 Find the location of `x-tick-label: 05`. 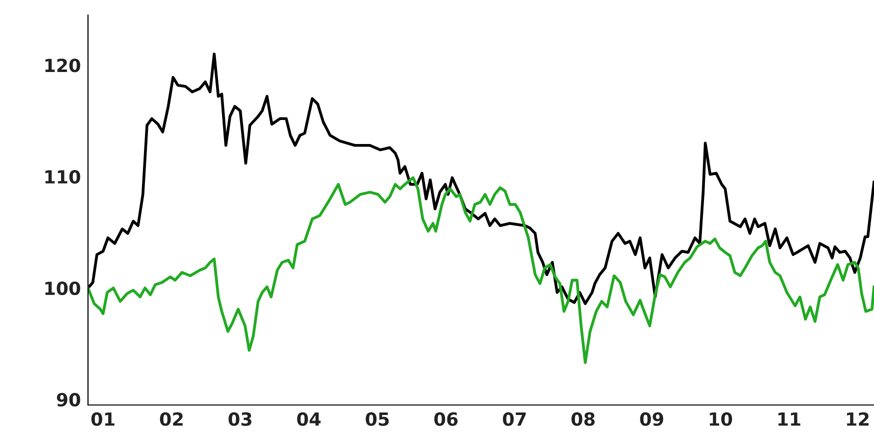

x-tick-label: 05 is located at coordinates (377, 419).